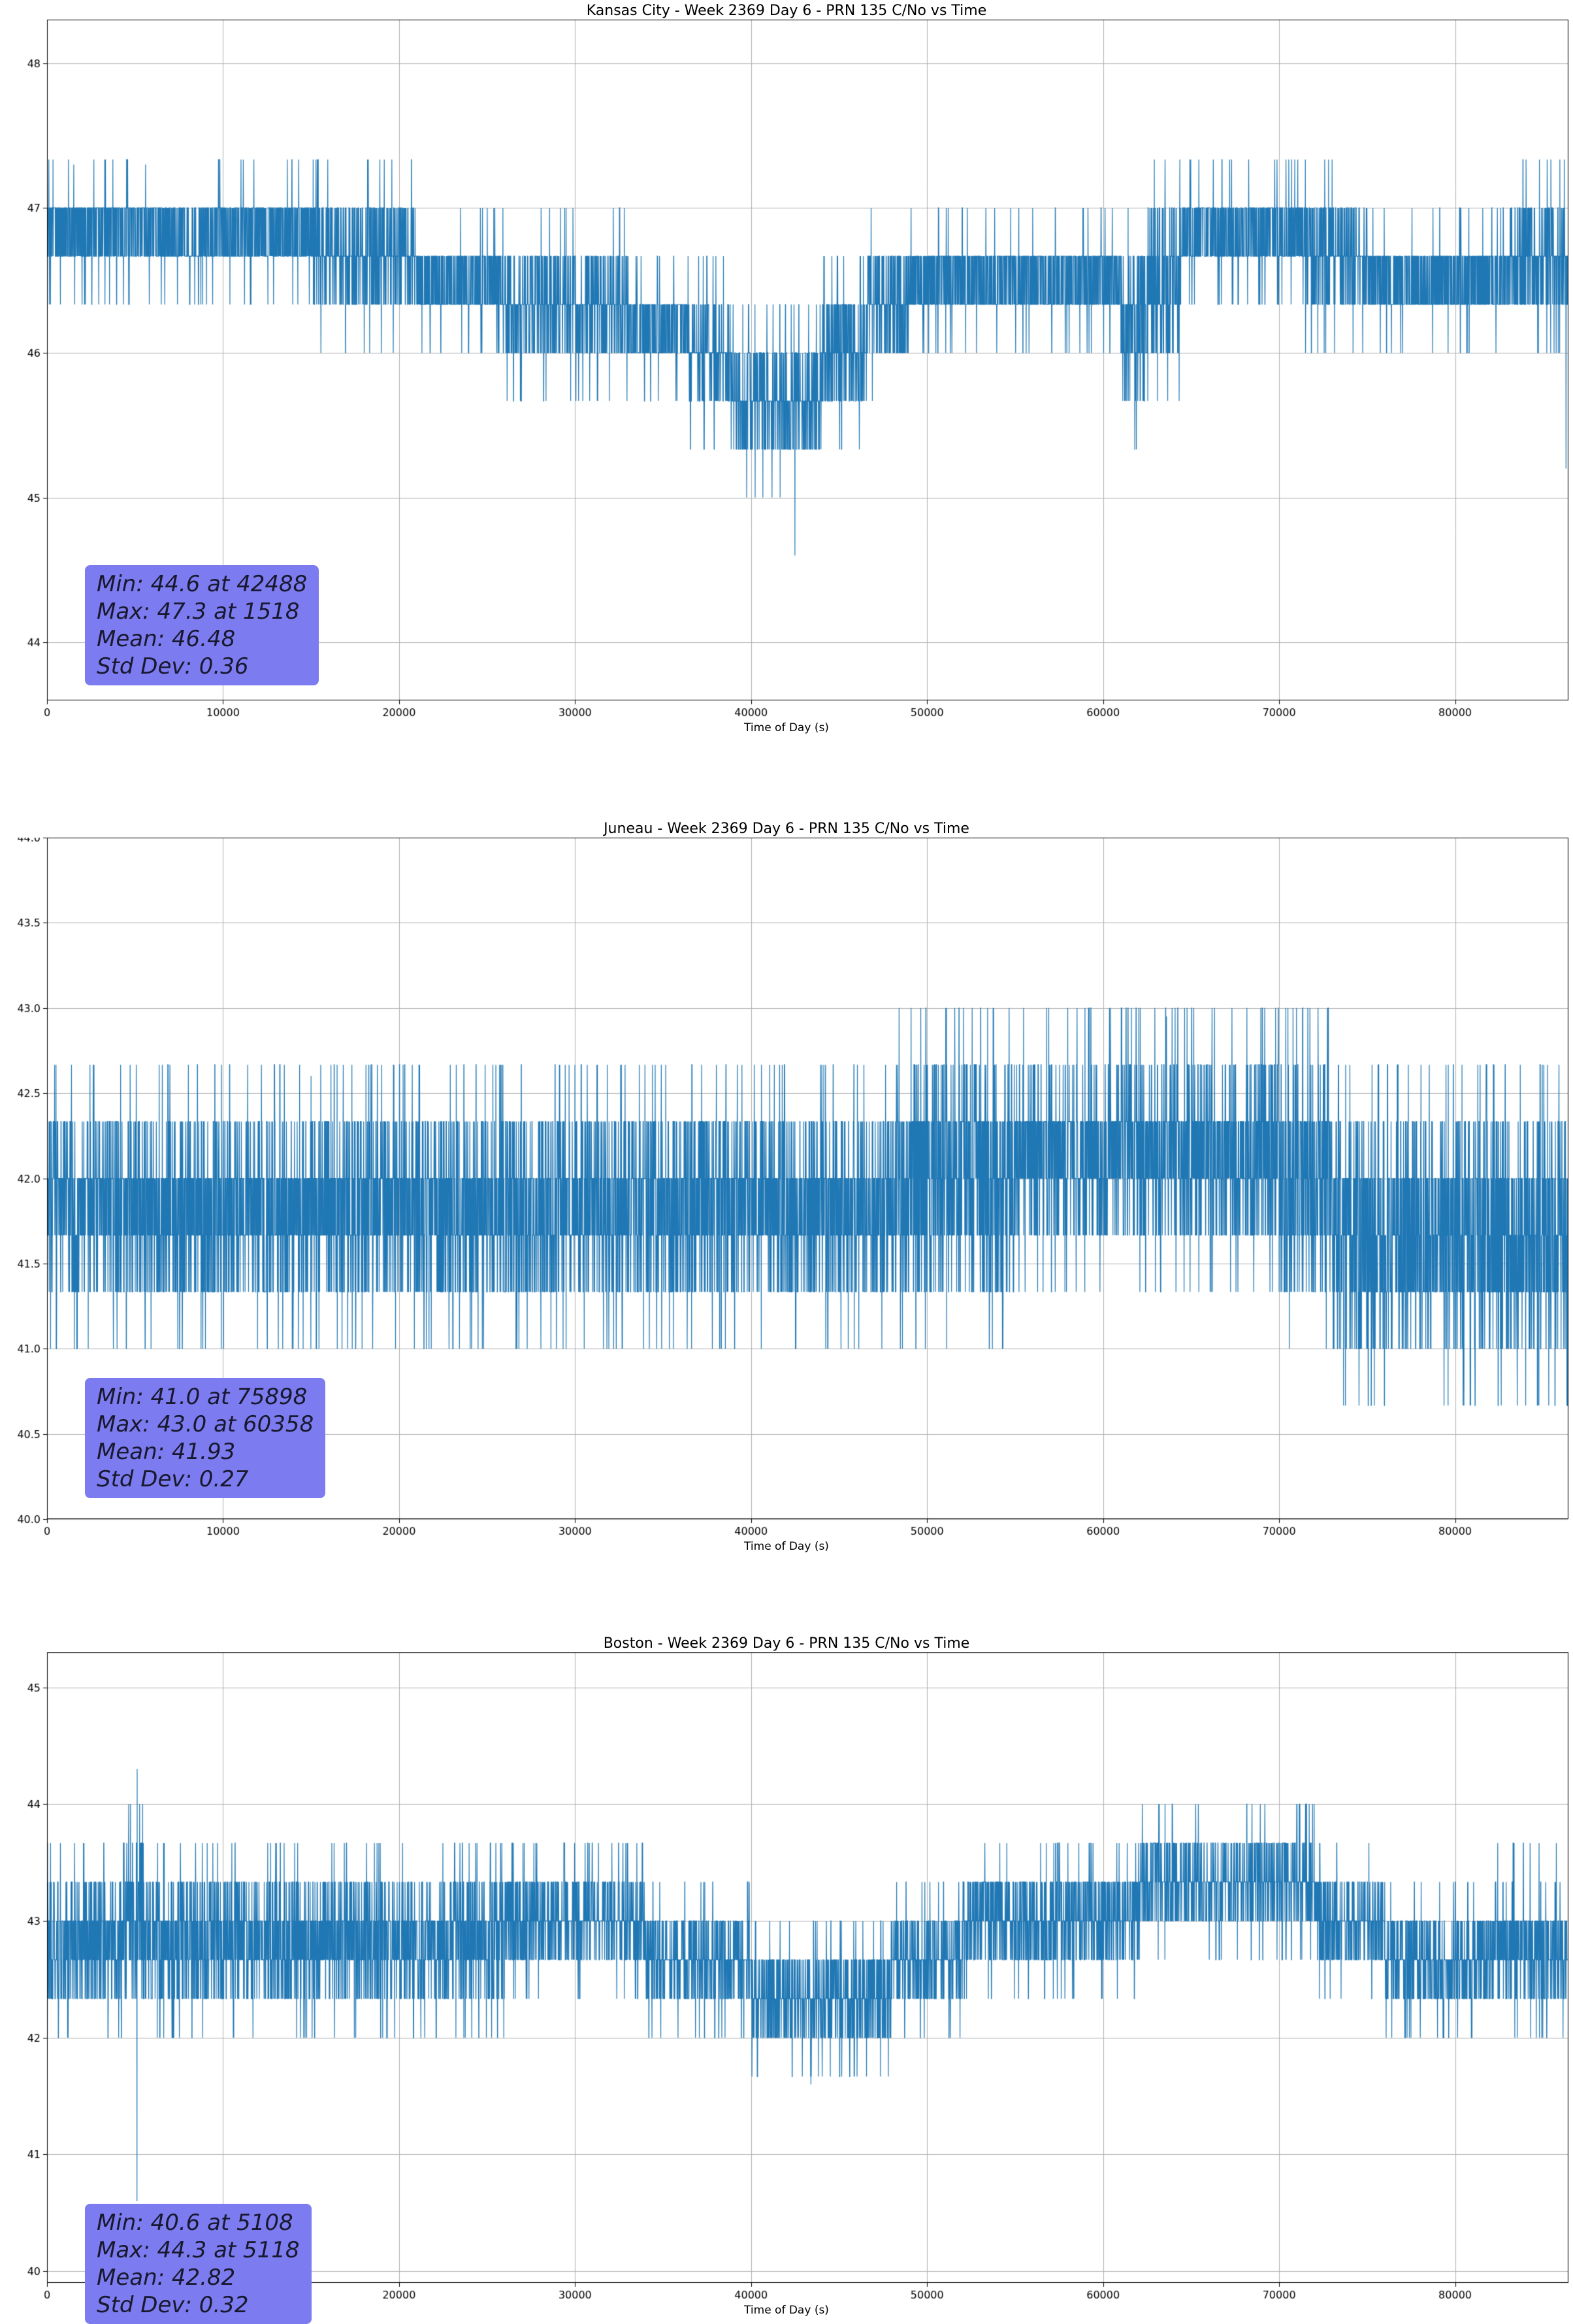  What do you see at coordinates (173, 666) in the screenshot?
I see `stats-line-std: Std Dev: 0.36` at bounding box center [173, 666].